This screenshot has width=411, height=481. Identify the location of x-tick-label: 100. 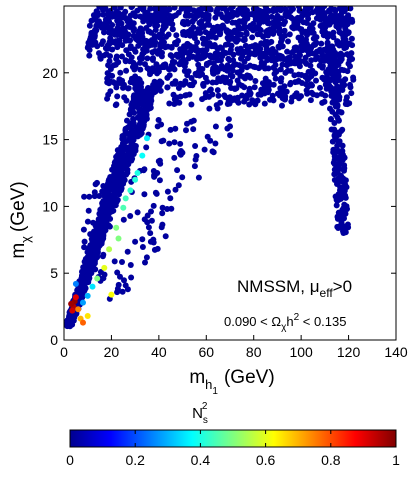
(301, 352).